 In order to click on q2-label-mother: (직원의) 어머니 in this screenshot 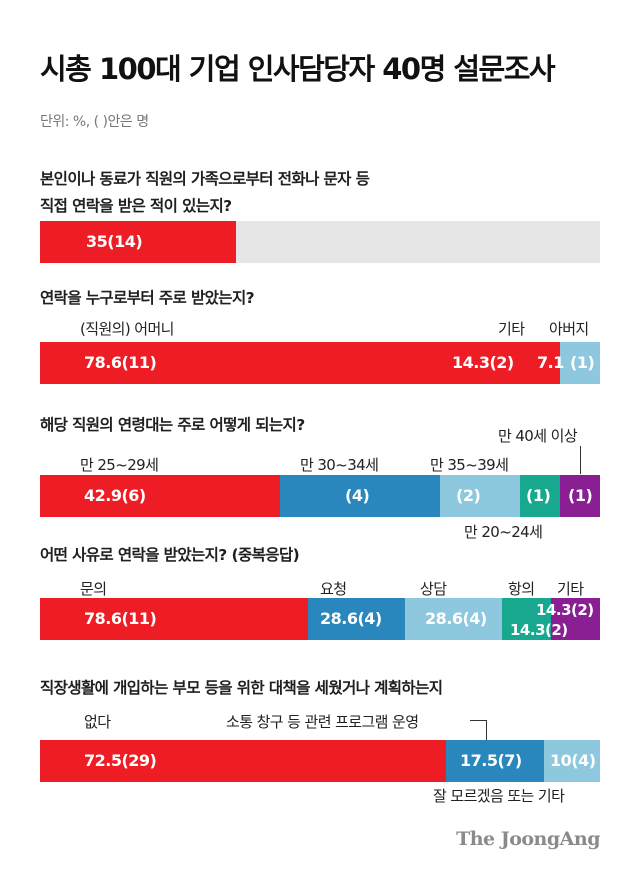, I will do `click(127, 329)`.